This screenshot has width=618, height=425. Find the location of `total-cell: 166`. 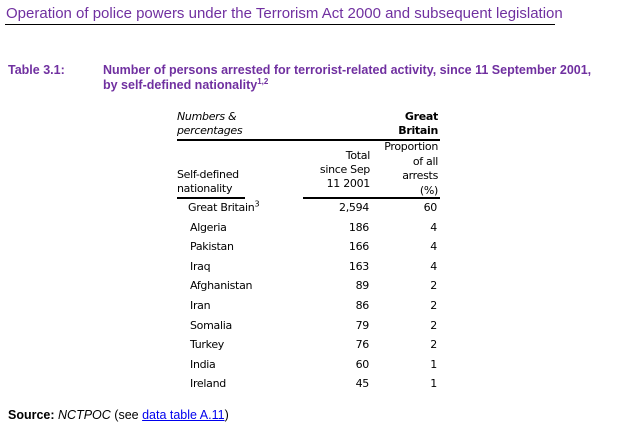

total-cell: 166 is located at coordinates (358, 247).